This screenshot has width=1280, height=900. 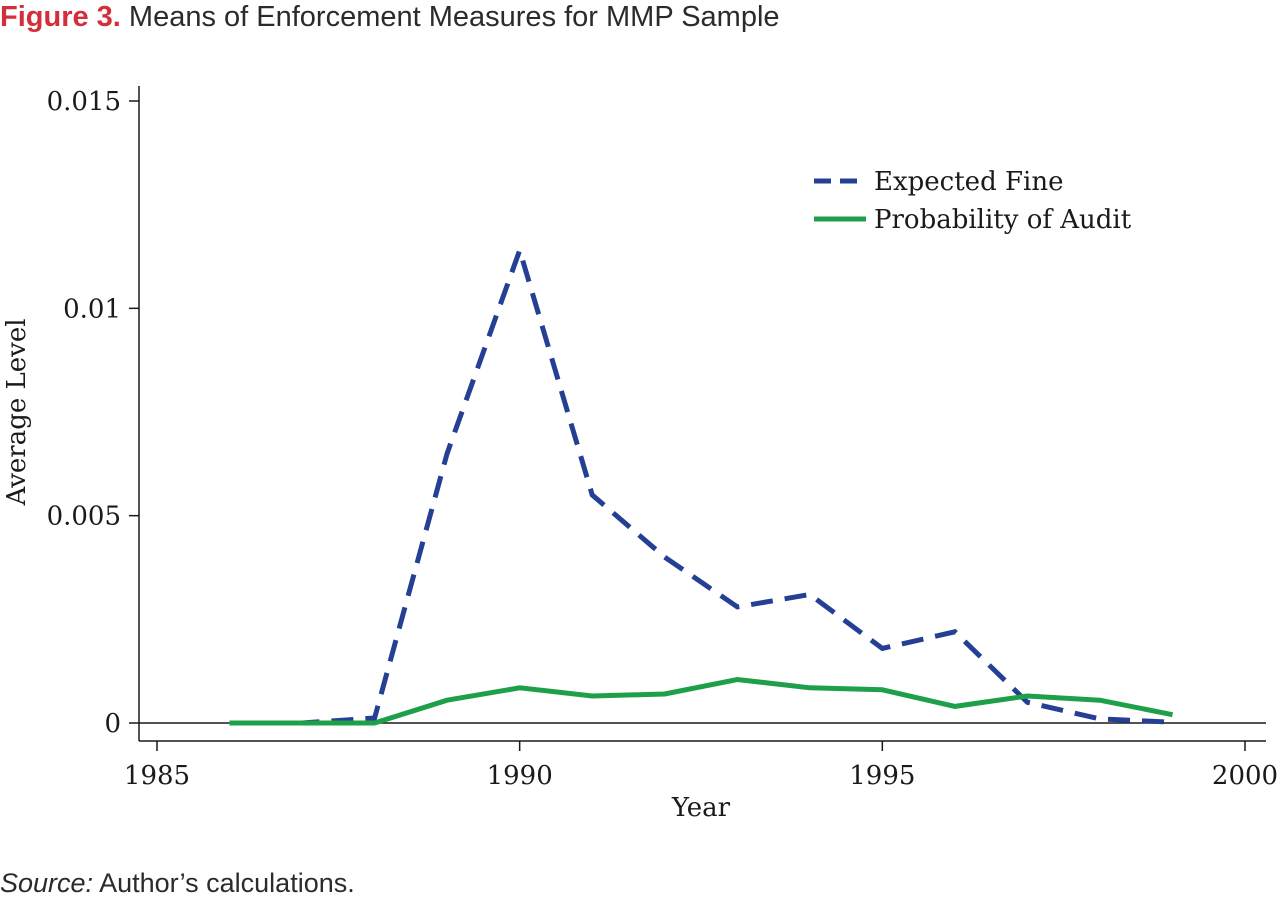 What do you see at coordinates (112, 724) in the screenshot?
I see `y-tick-label: 0` at bounding box center [112, 724].